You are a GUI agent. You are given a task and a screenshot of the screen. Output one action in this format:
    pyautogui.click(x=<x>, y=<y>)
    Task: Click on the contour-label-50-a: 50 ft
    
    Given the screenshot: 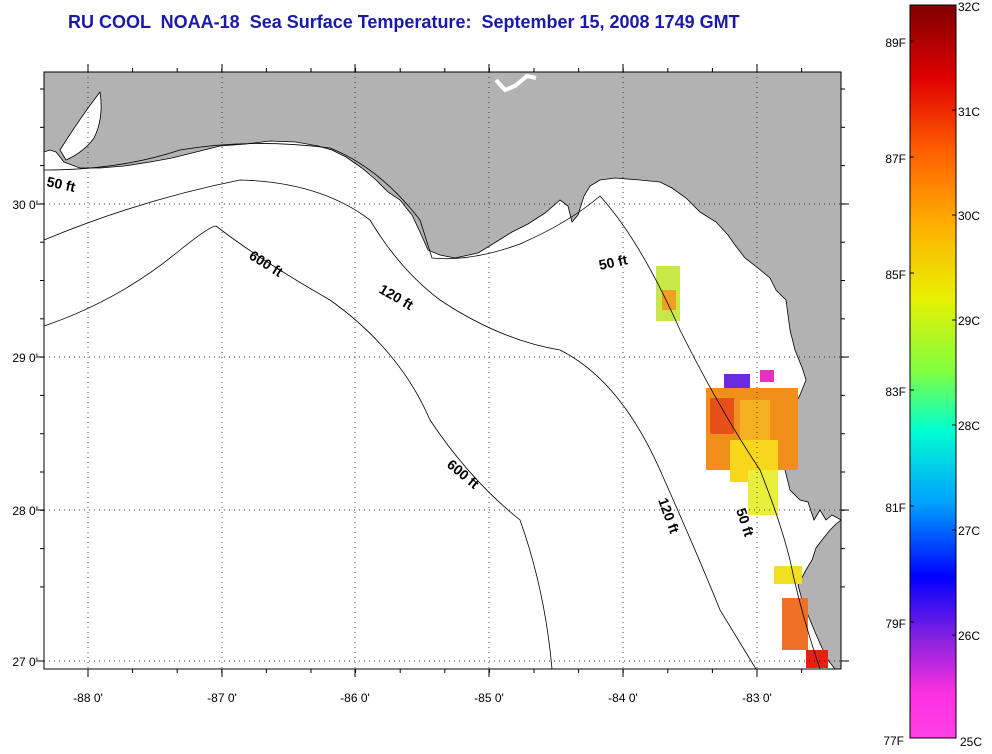 What is the action you would take?
    pyautogui.click(x=61, y=184)
    